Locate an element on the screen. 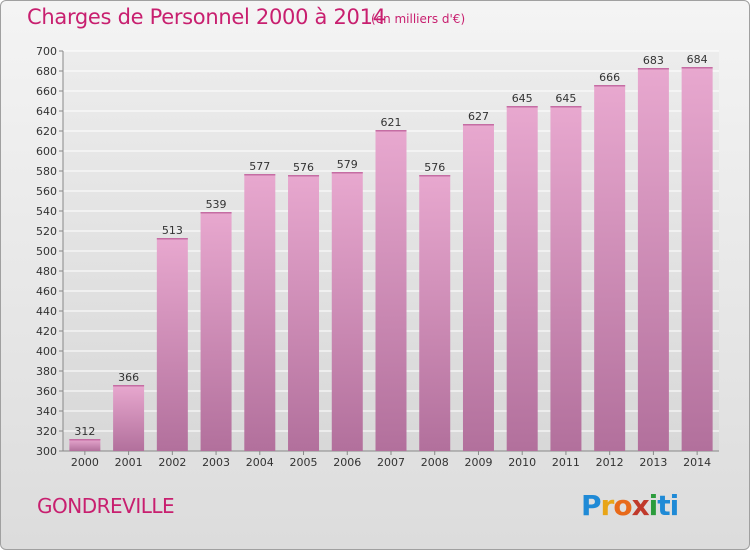  data-label-2003: 539 is located at coordinates (216, 204).